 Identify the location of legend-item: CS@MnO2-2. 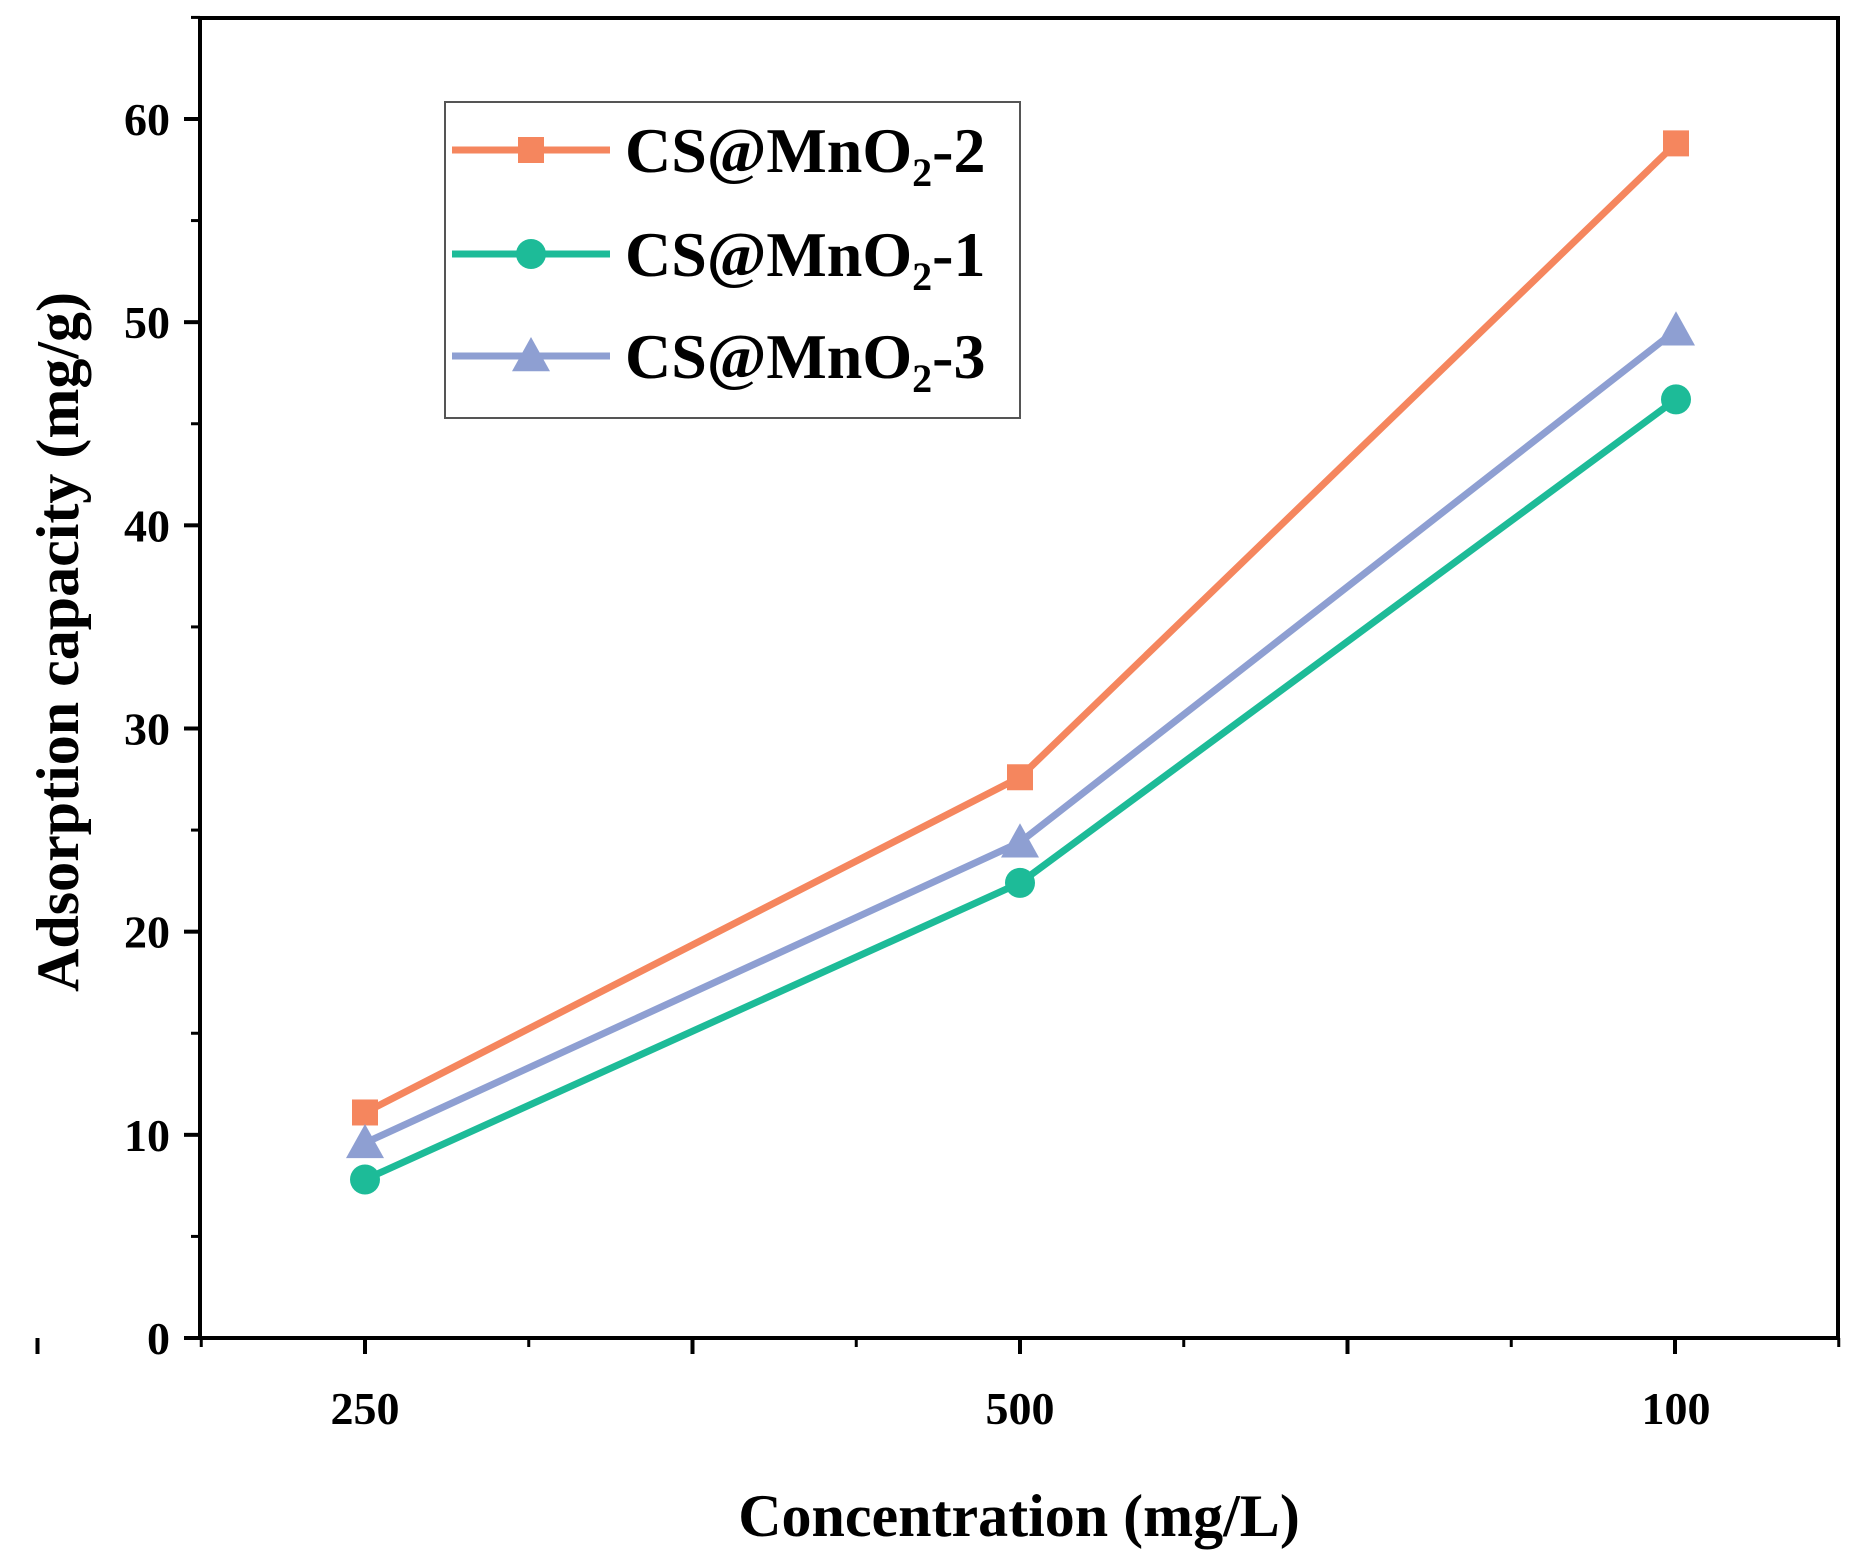
(718, 155).